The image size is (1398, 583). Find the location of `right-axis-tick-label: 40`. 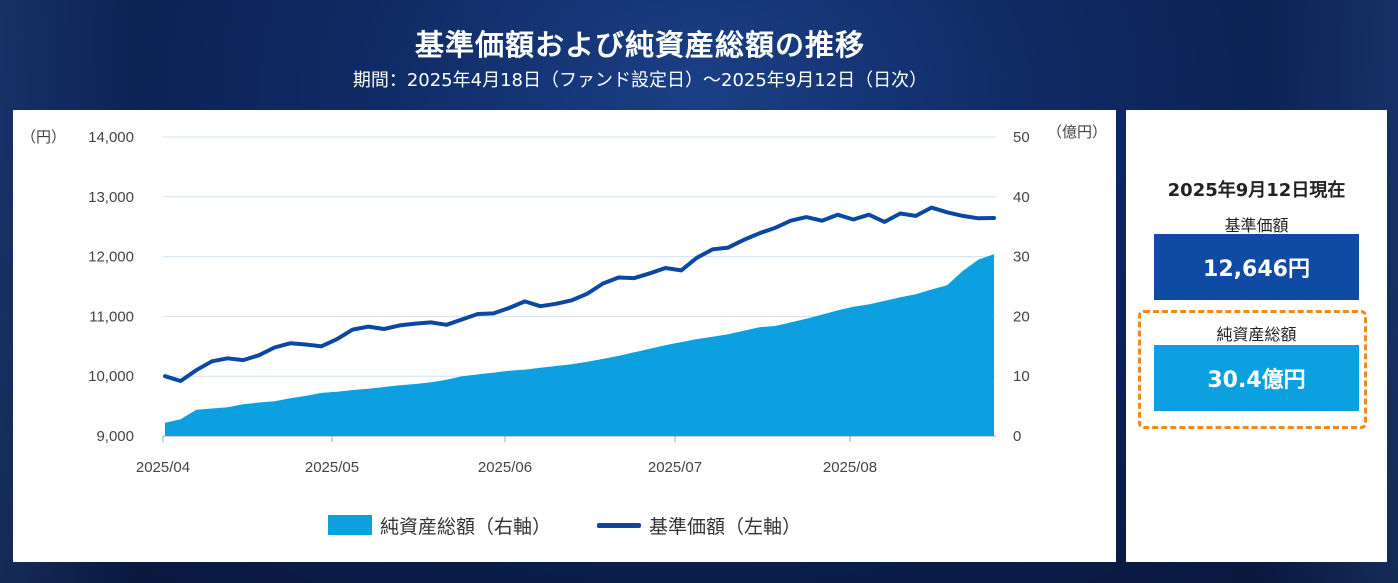

right-axis-tick-label: 40 is located at coordinates (1021, 197).